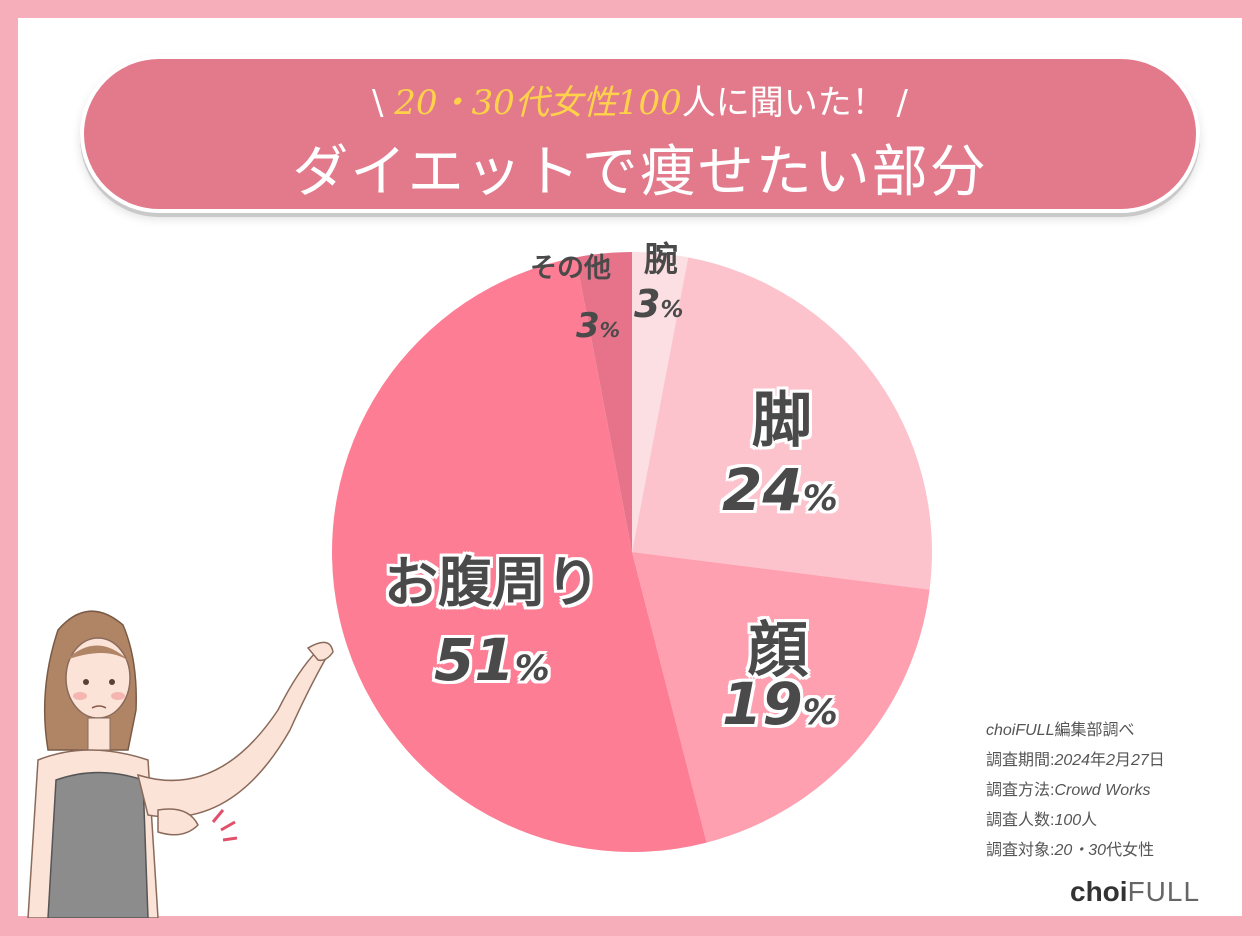 Image resolution: width=1260 pixels, height=936 pixels. I want to click on value-belly: 51%, so click(492, 660).